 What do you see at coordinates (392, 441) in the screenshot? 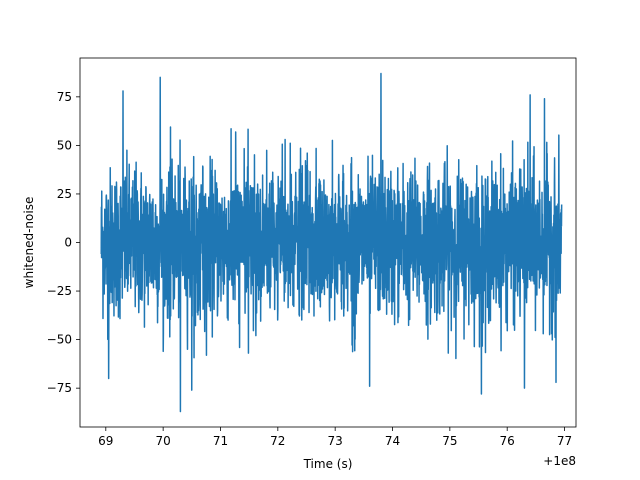
I see `x-tick-label: 74` at bounding box center [392, 441].